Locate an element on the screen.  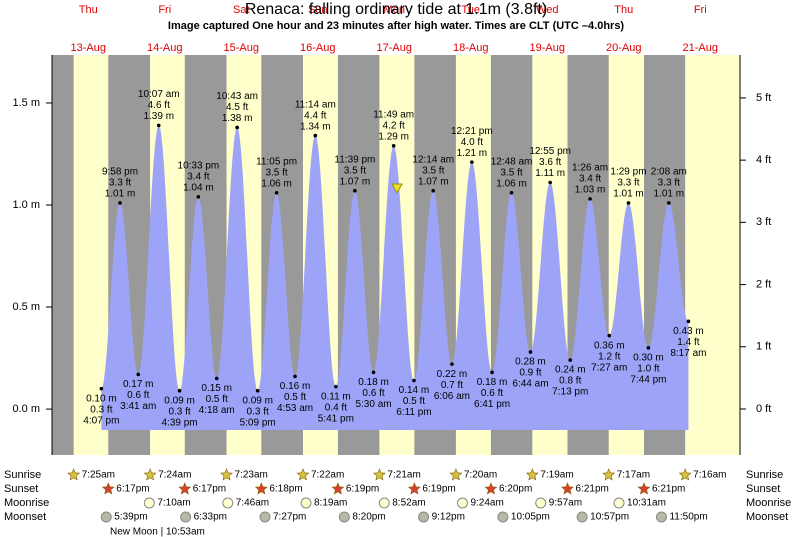
sunset-time: 6:20pm is located at coordinates (515, 489).